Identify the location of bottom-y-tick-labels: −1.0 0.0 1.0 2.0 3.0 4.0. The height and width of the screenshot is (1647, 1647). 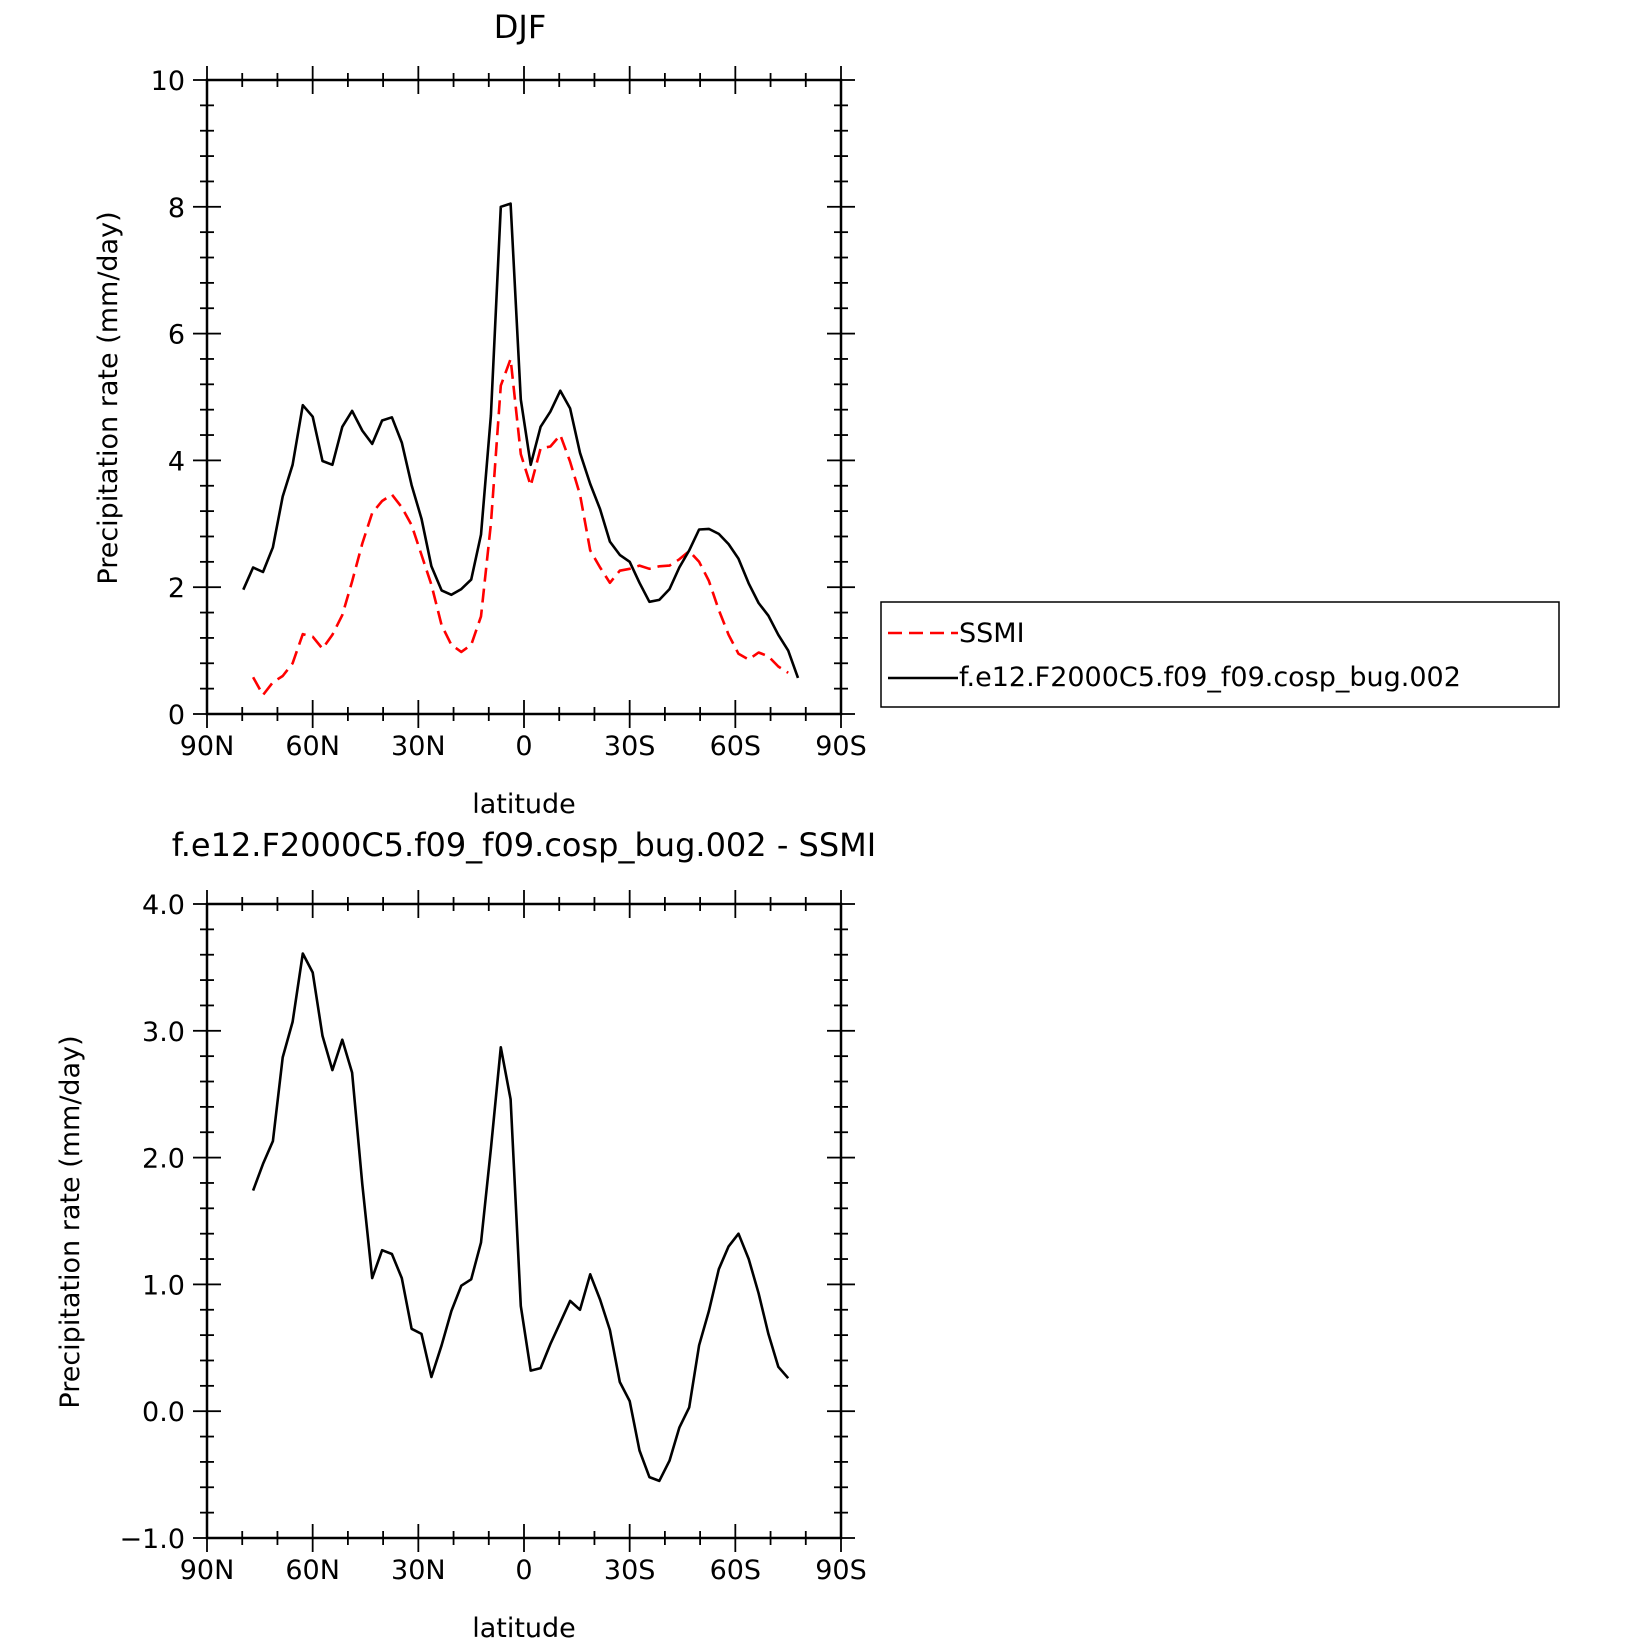
(152, 1222).